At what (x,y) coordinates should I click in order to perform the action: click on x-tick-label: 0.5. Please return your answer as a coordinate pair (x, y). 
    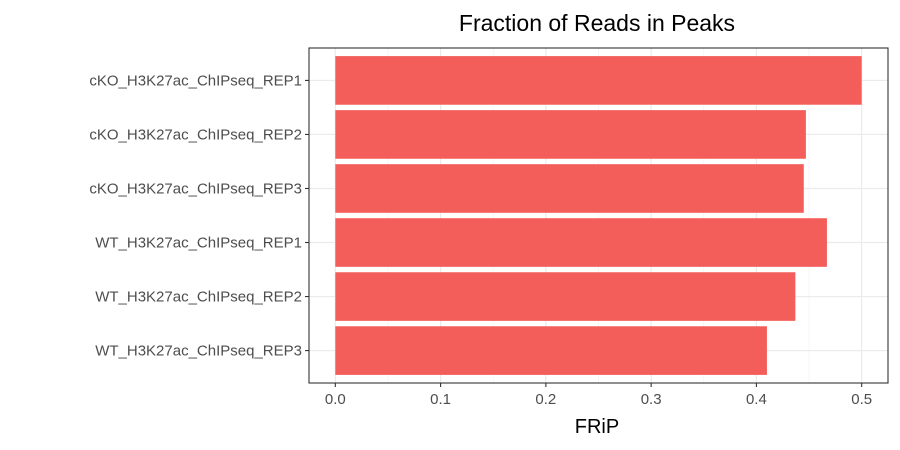
    Looking at the image, I should click on (861, 399).